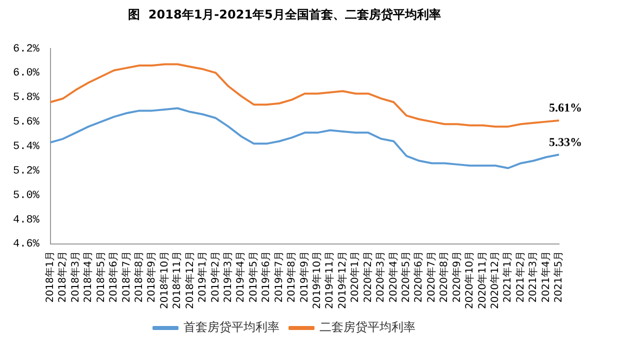 The image size is (619, 344). I want to click on x-tick-label: 2018年8月, so click(139, 276).